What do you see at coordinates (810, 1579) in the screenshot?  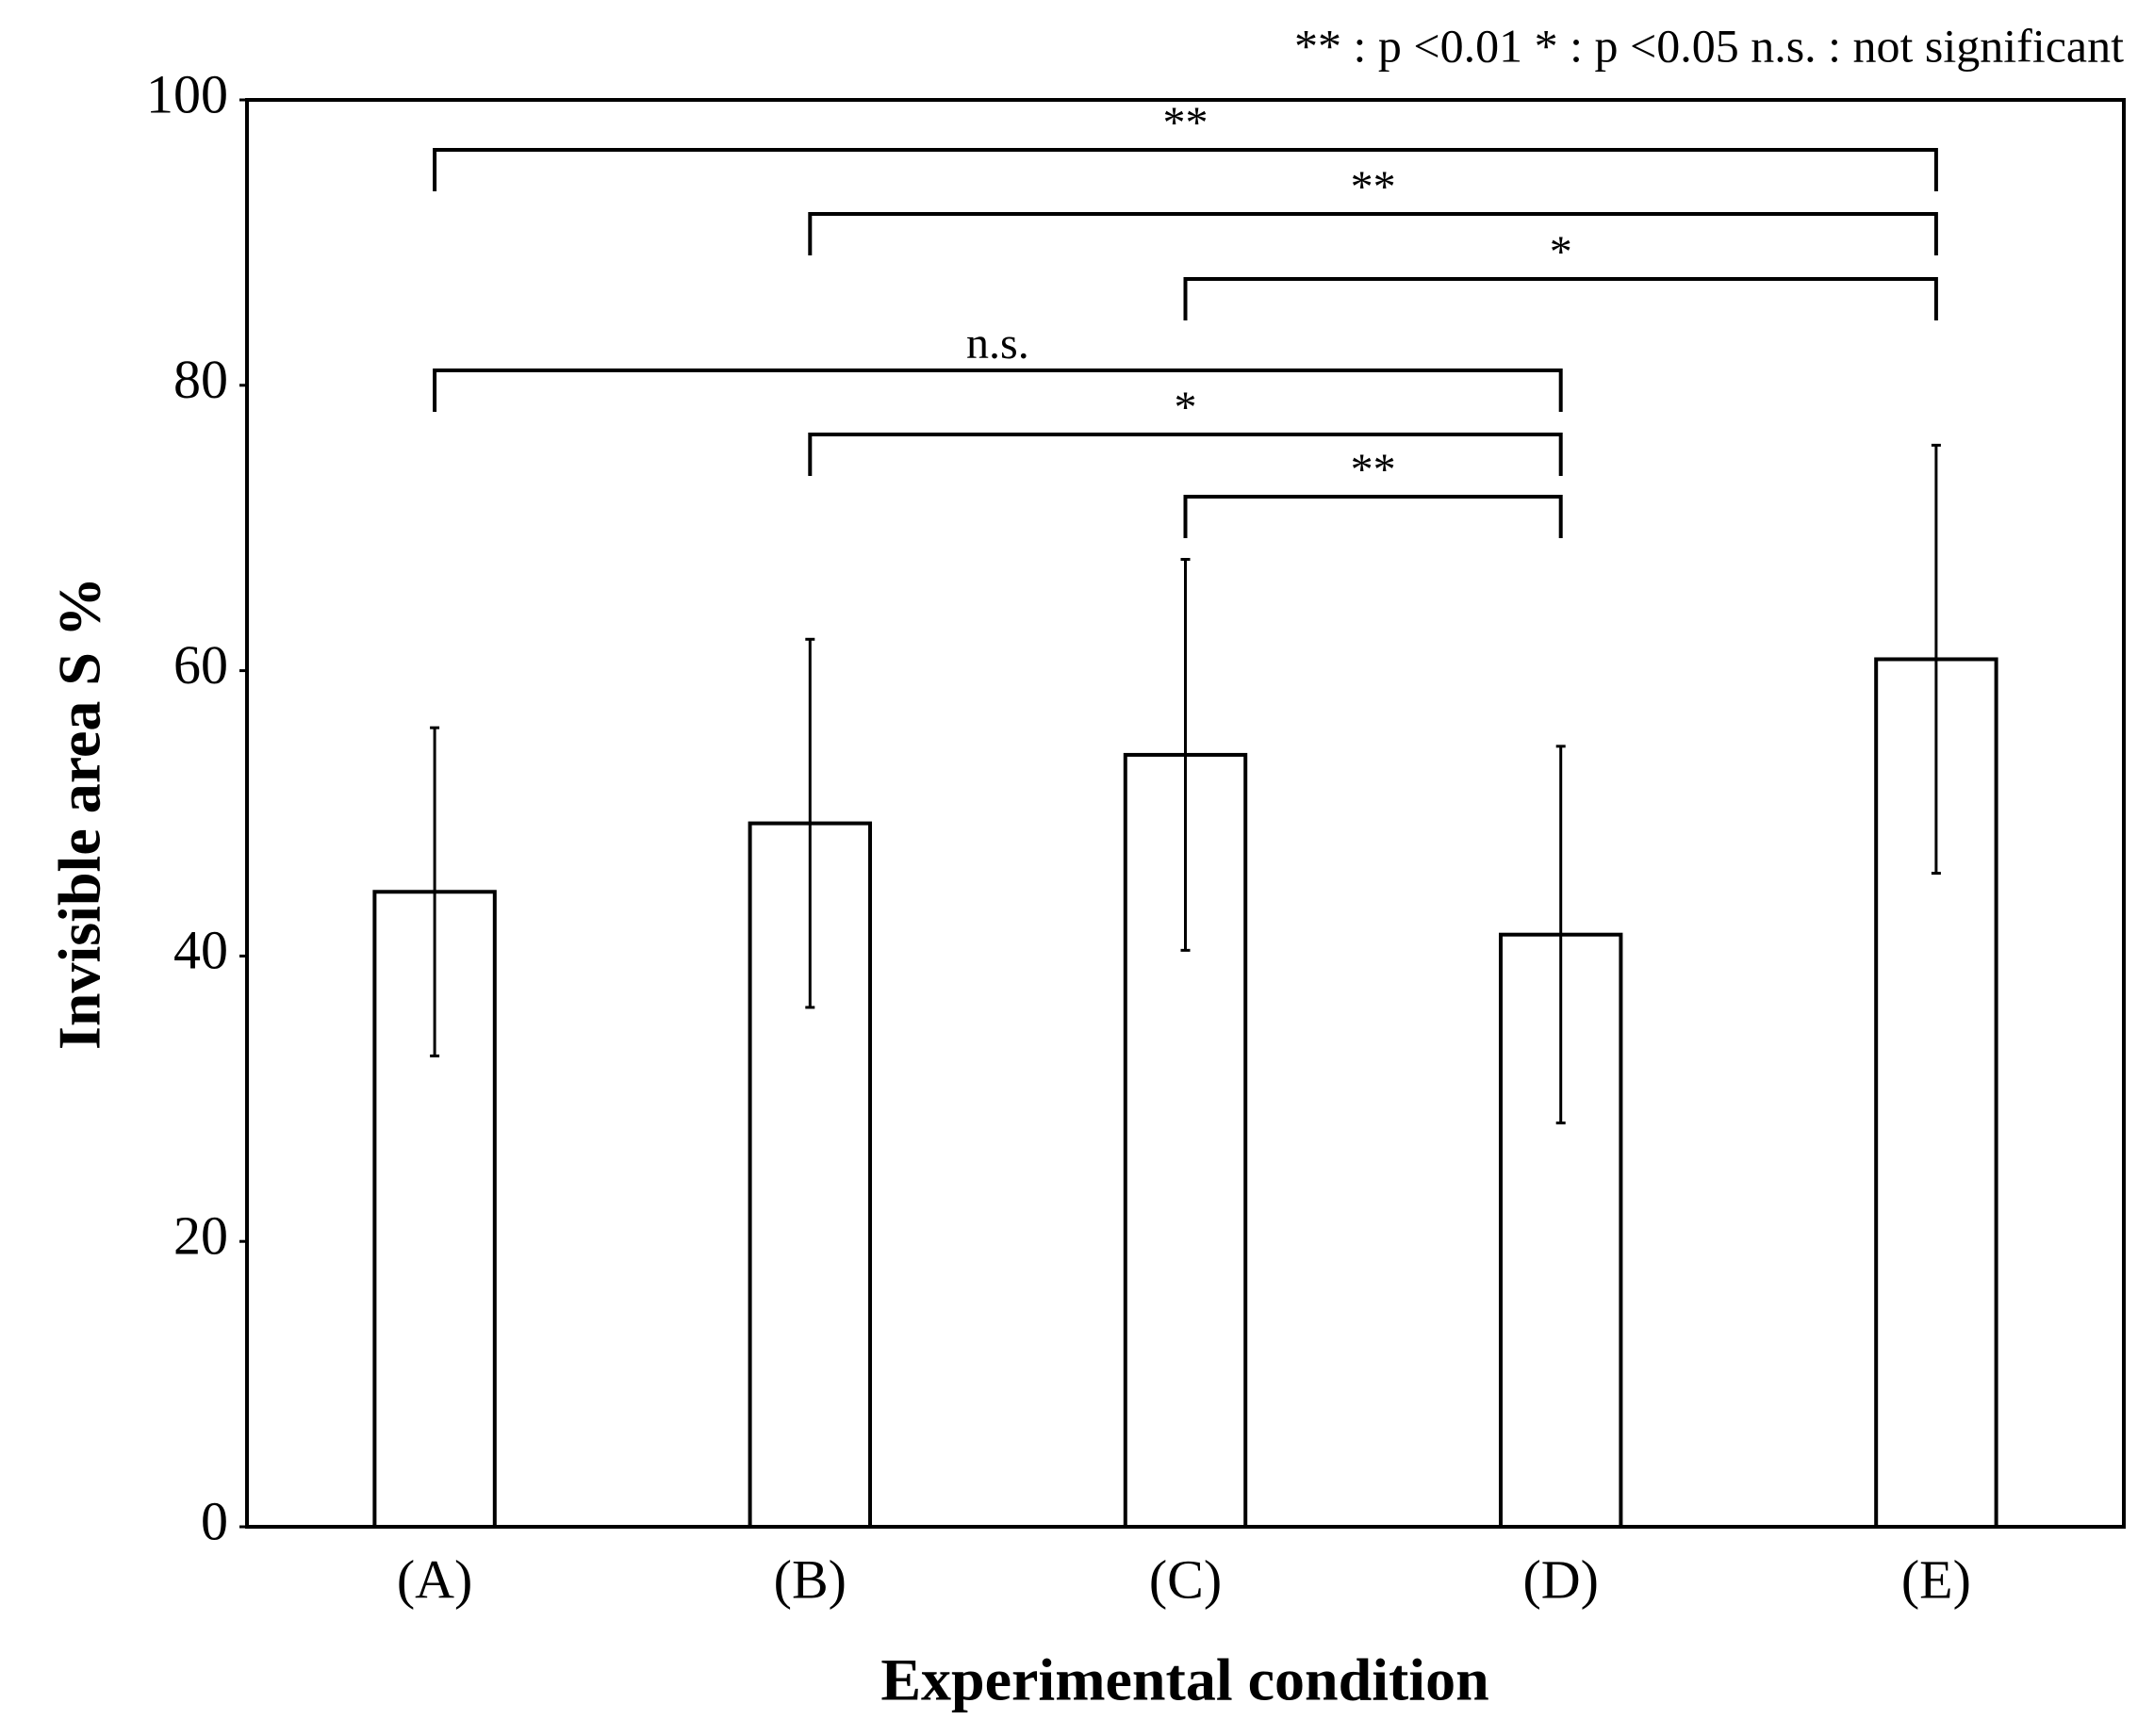 I see `x-tick-label: (B)` at bounding box center [810, 1579].